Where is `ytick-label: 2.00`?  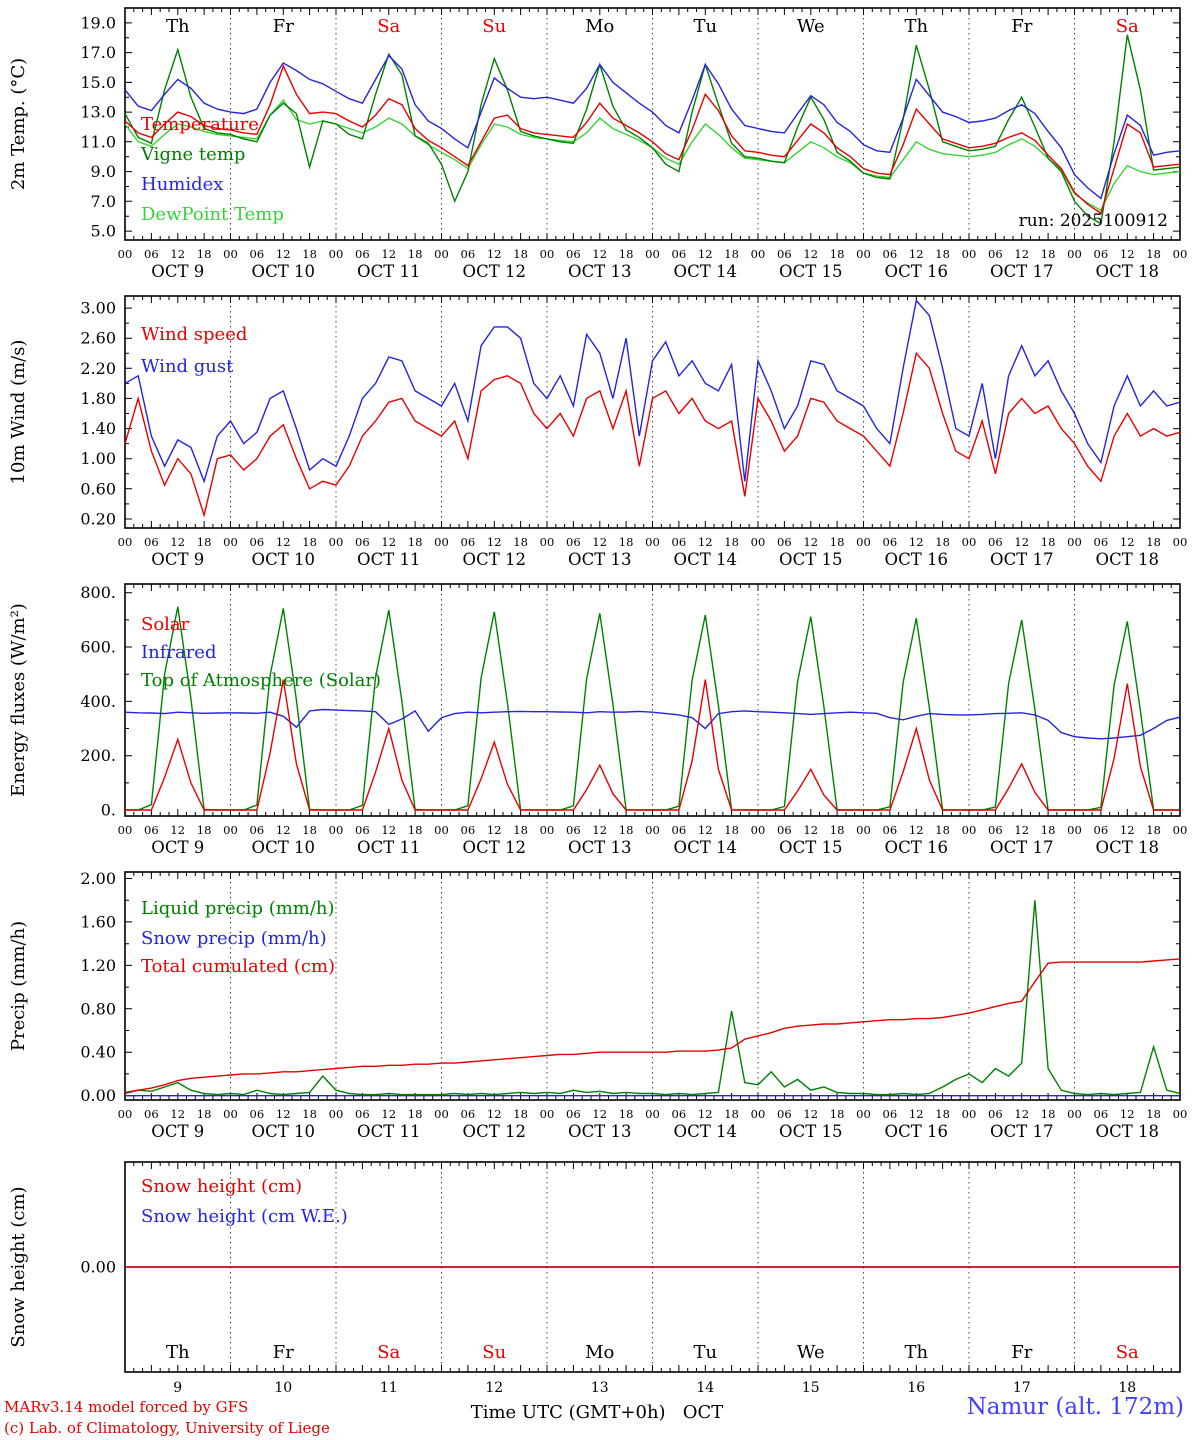
ytick-label: 2.00 is located at coordinates (98, 878).